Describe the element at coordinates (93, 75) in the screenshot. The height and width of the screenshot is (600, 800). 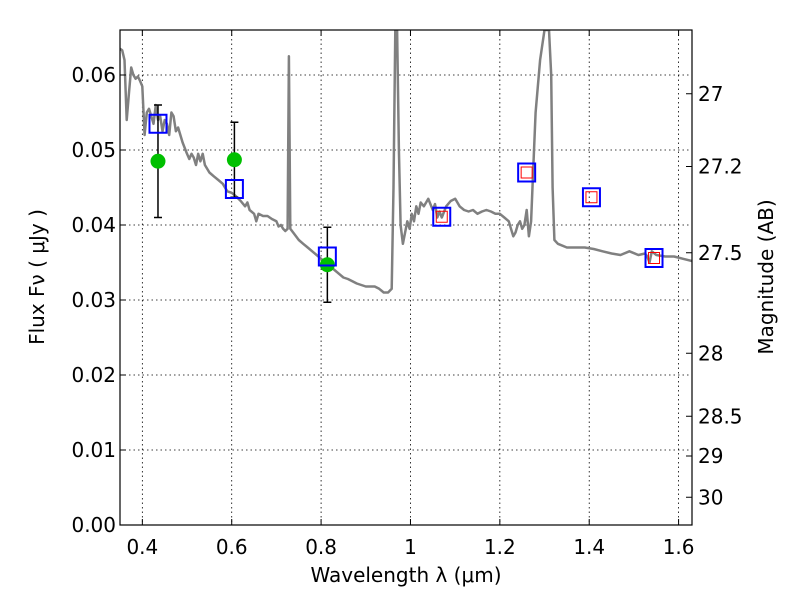
I see `y-tick-label: 0.06` at that location.